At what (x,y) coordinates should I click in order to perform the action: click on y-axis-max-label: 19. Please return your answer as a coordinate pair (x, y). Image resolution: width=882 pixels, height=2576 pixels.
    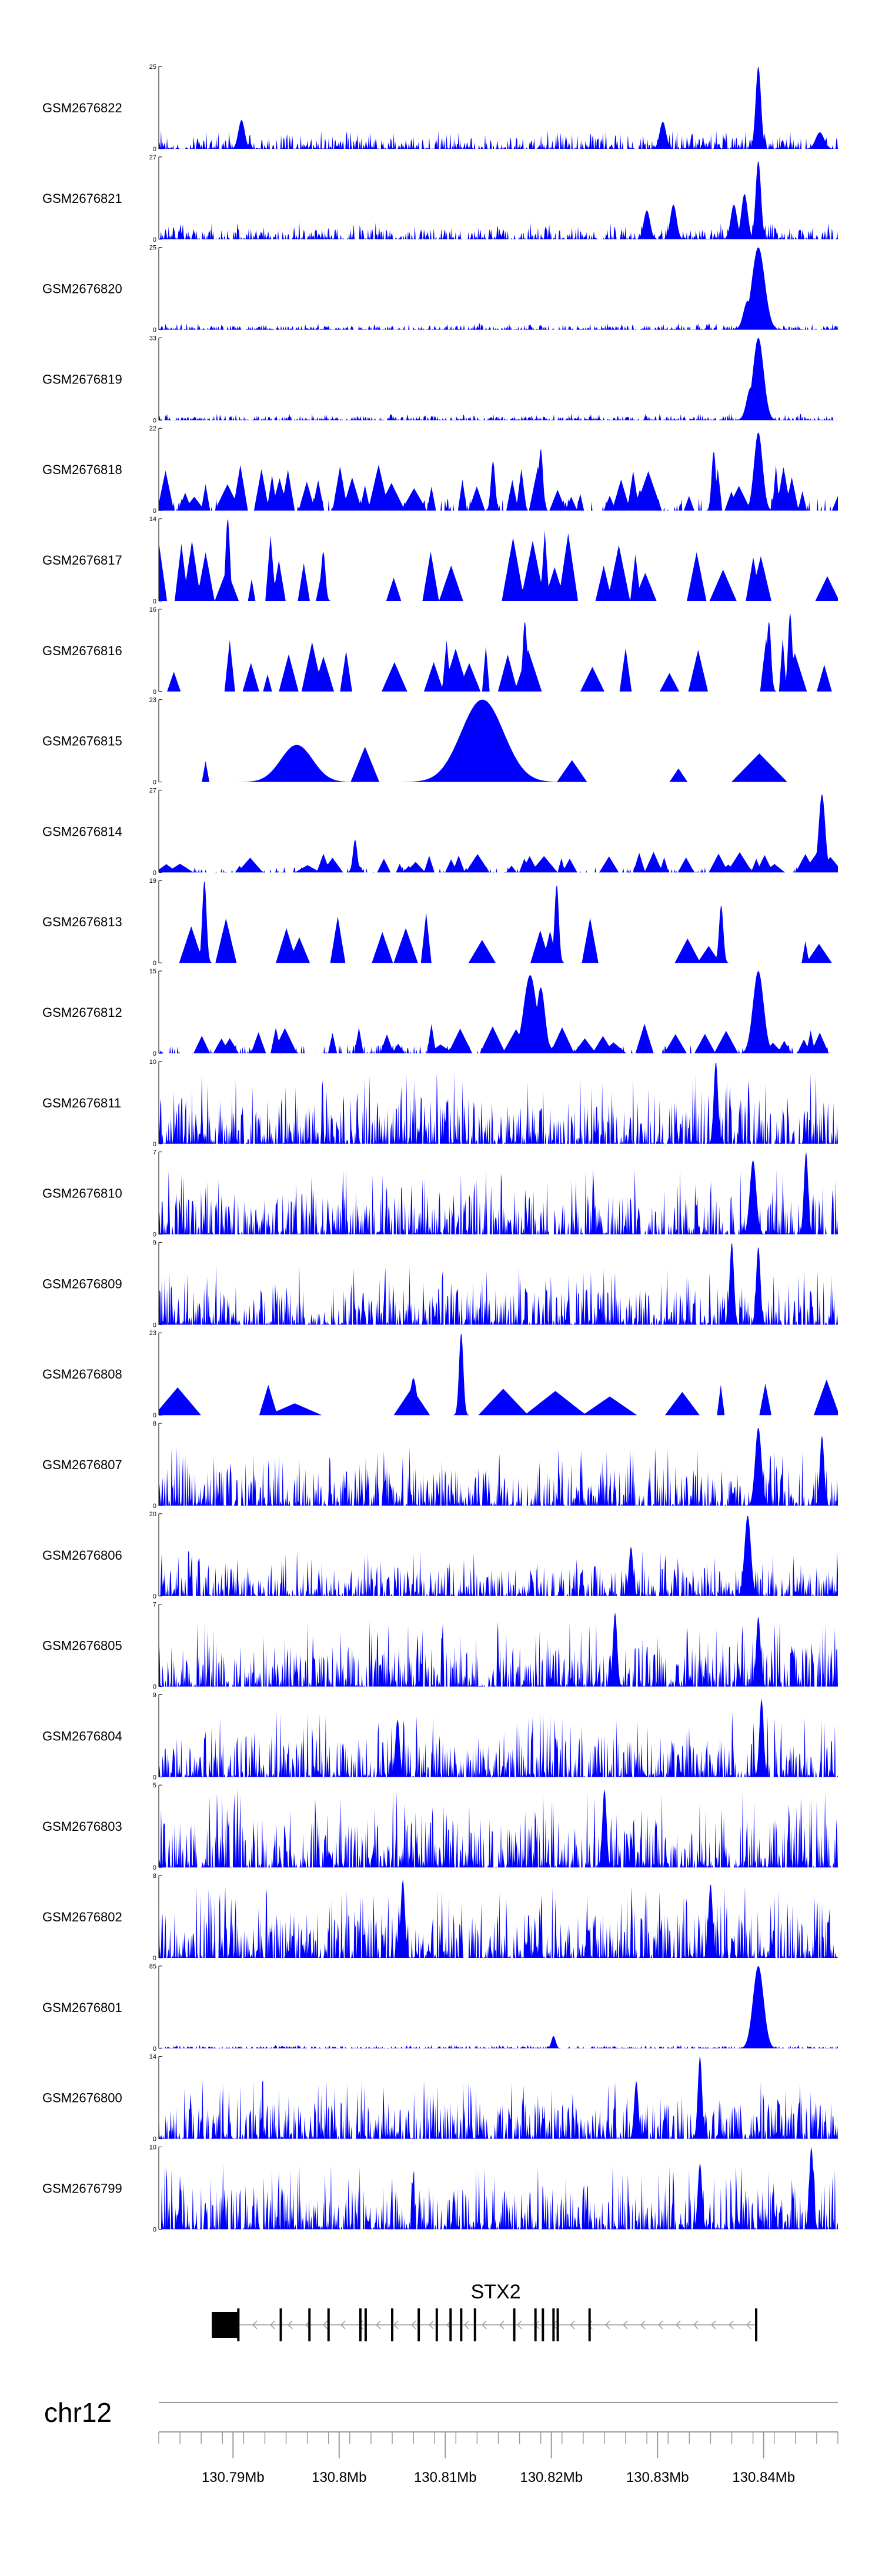
    Looking at the image, I should click on (152, 881).